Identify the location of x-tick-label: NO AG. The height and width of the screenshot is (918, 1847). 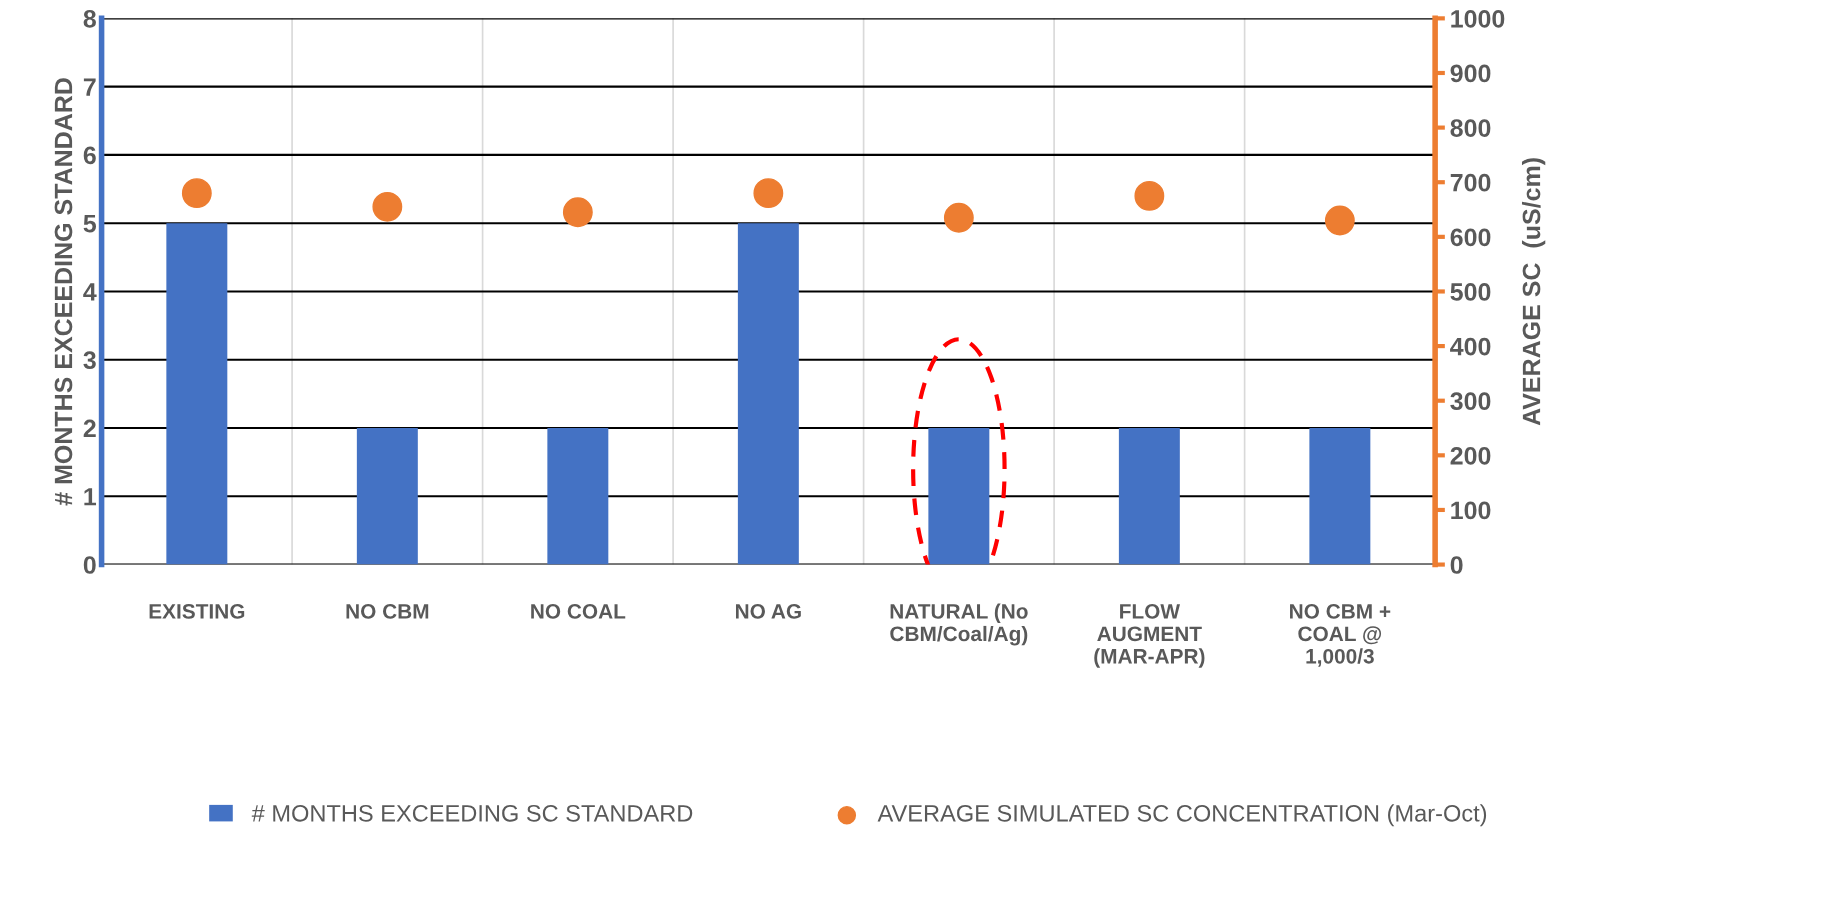
(768, 611).